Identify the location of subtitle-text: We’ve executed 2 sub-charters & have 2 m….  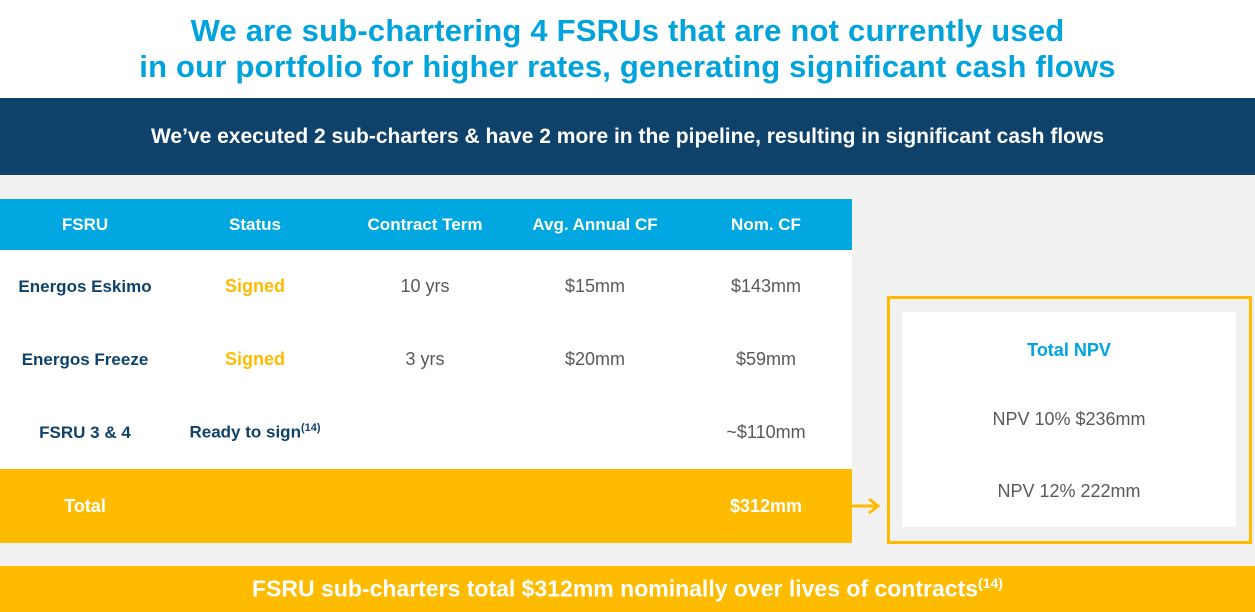
(627, 136).